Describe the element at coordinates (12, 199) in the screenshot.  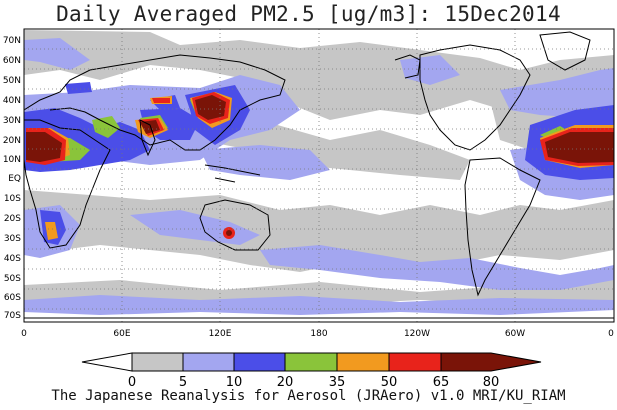
I see `lat-label: 10S` at that location.